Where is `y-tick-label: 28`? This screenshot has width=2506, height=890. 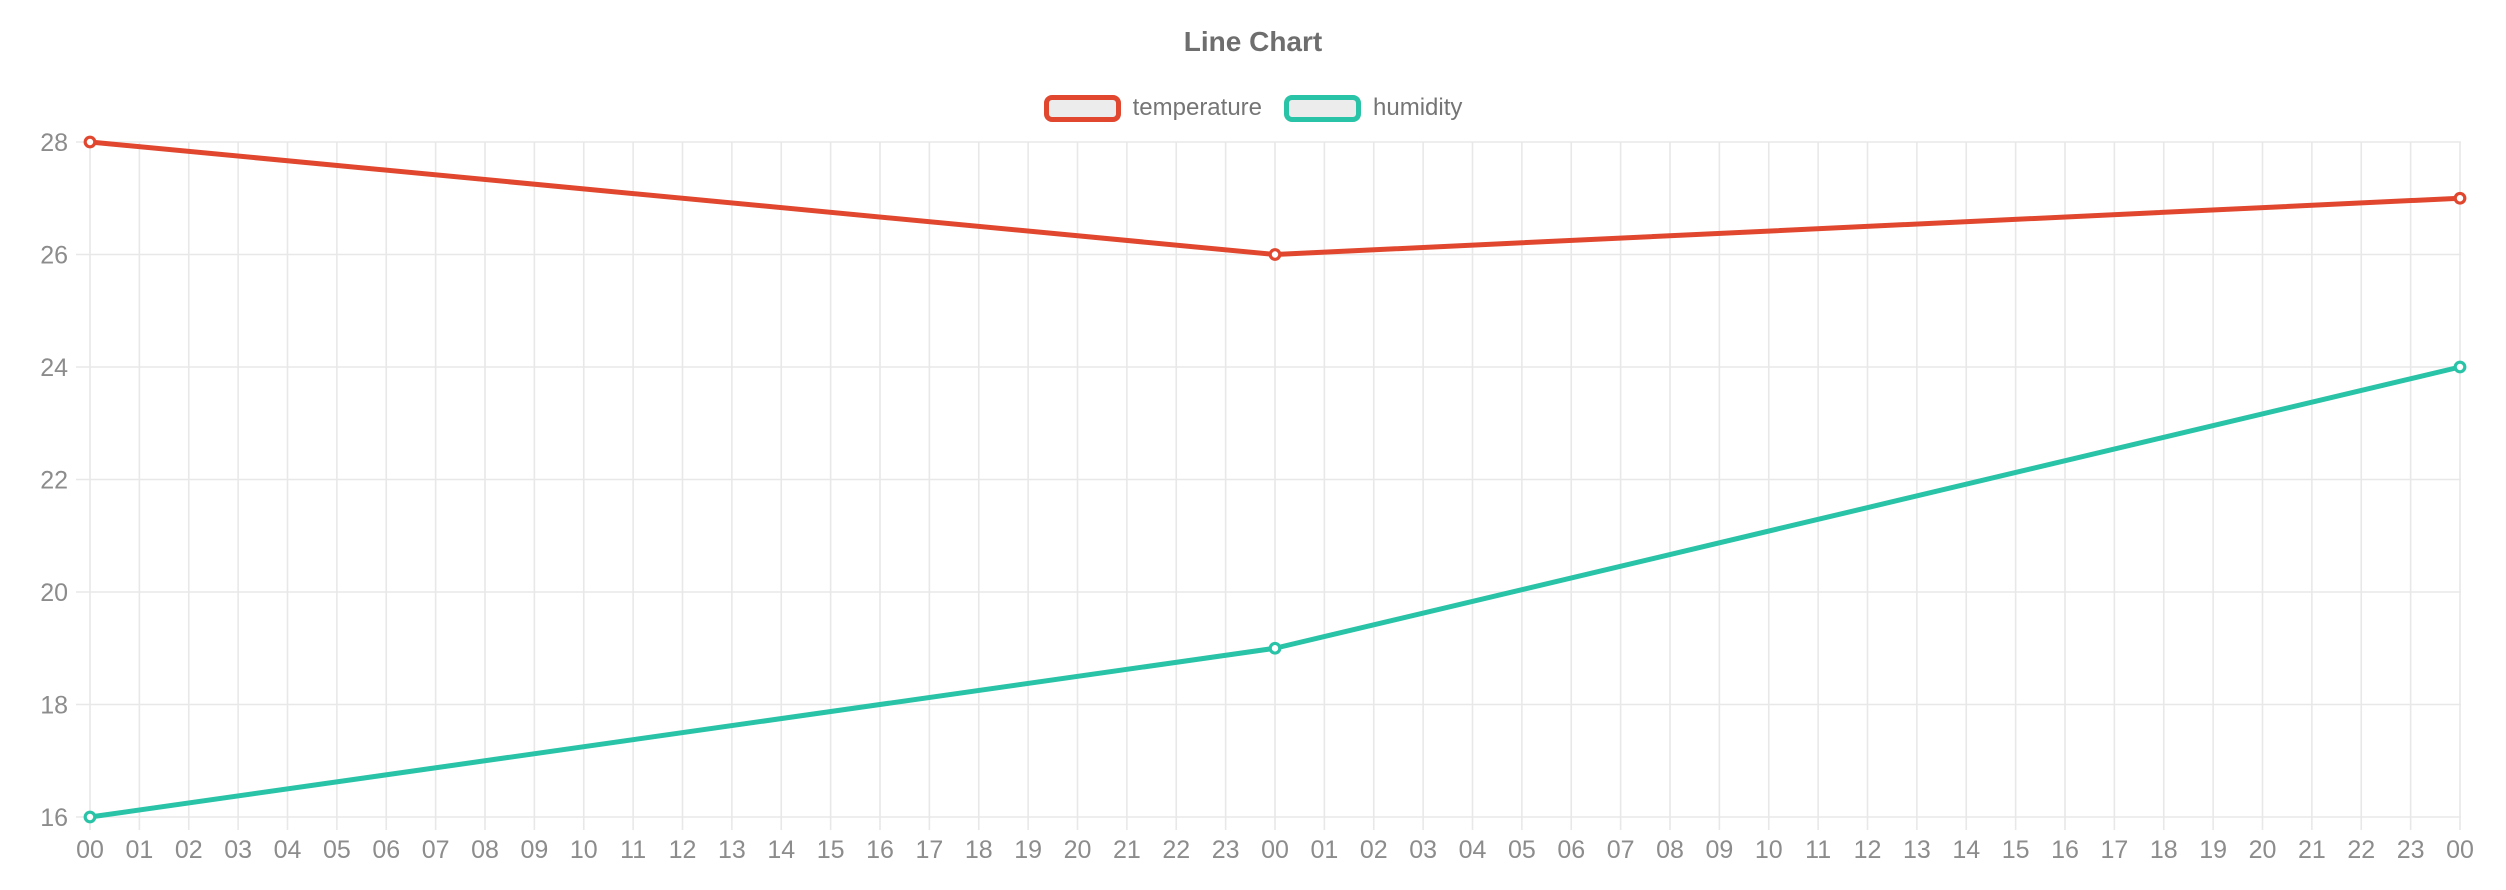
y-tick-label: 28 is located at coordinates (54, 143).